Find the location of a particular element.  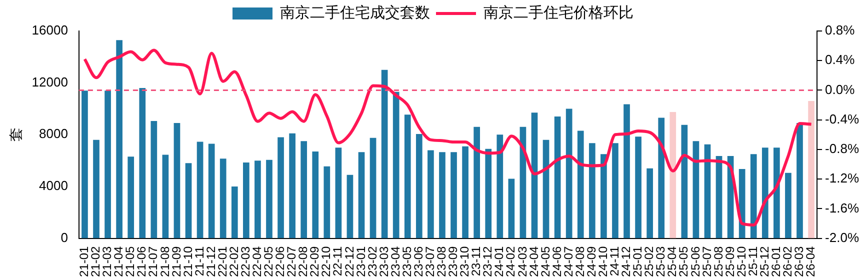

y-tick-label: 4000 is located at coordinates (53, 186).